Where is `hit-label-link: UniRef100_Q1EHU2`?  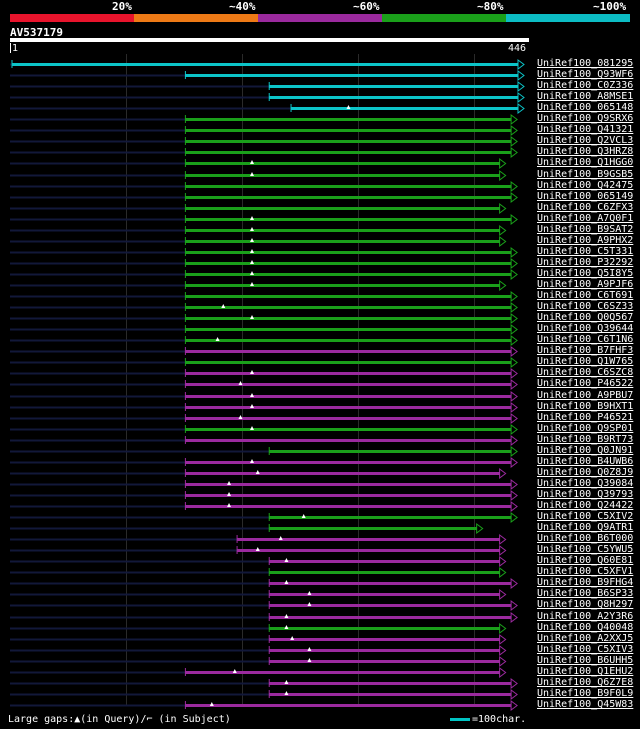 hit-label-link: UniRef100_Q1EHU2 is located at coordinates (585, 671).